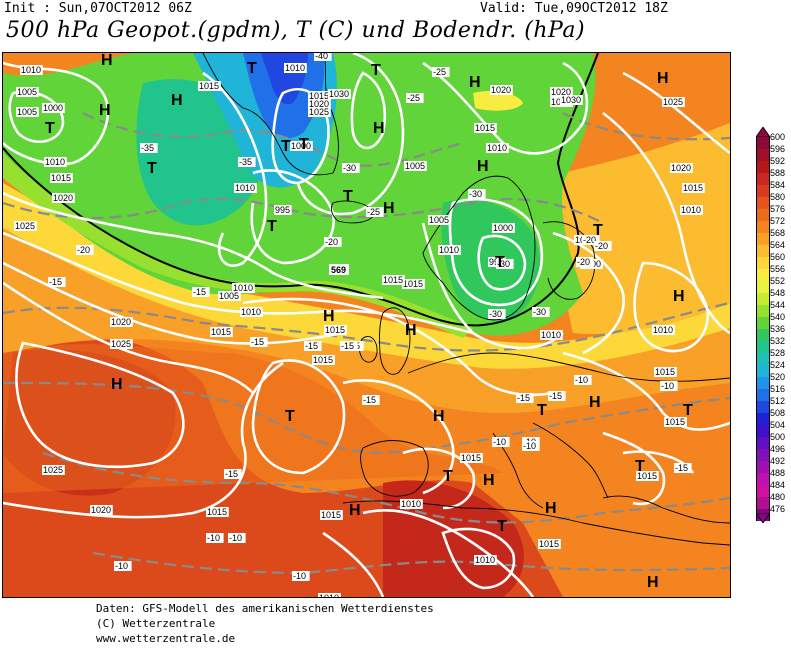 This screenshot has height=648, width=791. I want to click on credit-website: www.wetterzentrale.de, so click(166, 638).